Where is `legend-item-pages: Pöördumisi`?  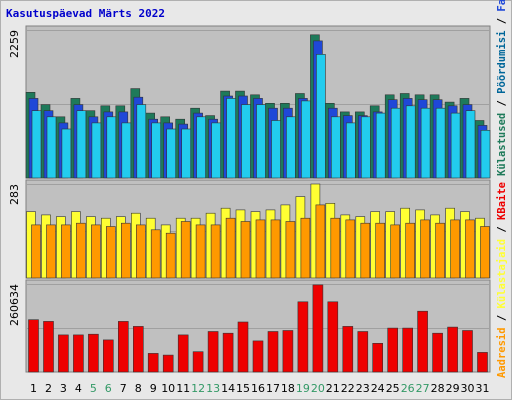 legend-item-pages: Pöördumisi is located at coordinates (502, 62).